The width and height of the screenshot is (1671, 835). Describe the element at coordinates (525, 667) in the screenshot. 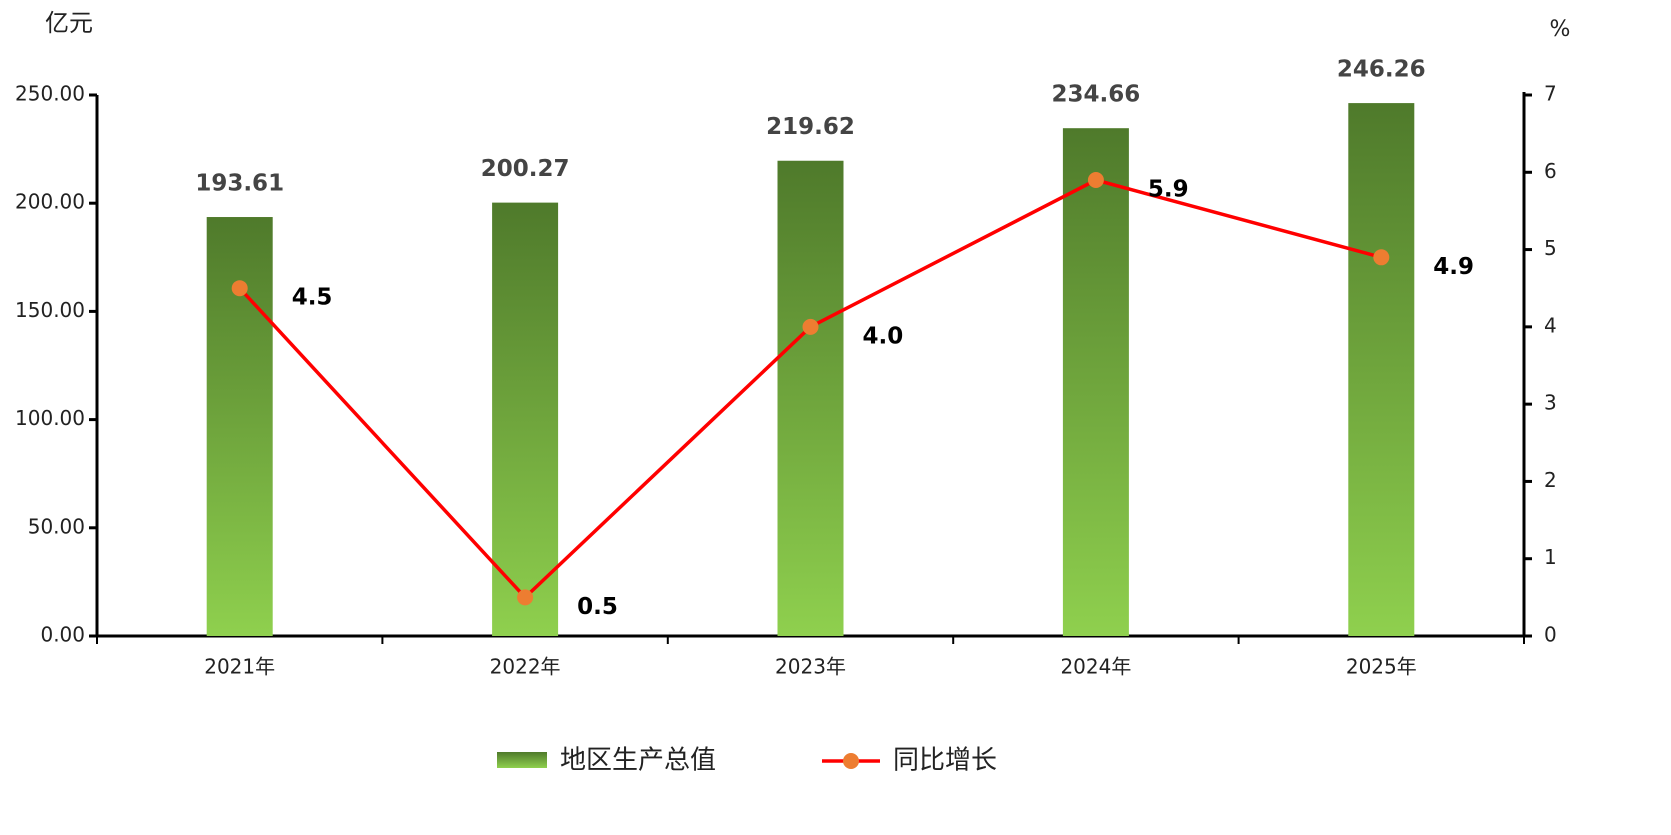

I see `x-tick-label: 2022年` at that location.